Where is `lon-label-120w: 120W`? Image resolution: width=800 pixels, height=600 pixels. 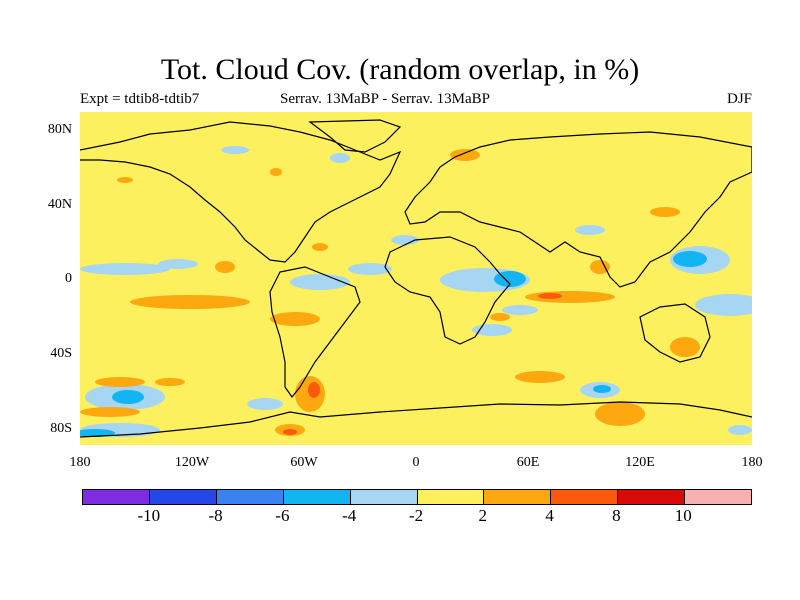
lon-label-120w: 120W is located at coordinates (192, 462).